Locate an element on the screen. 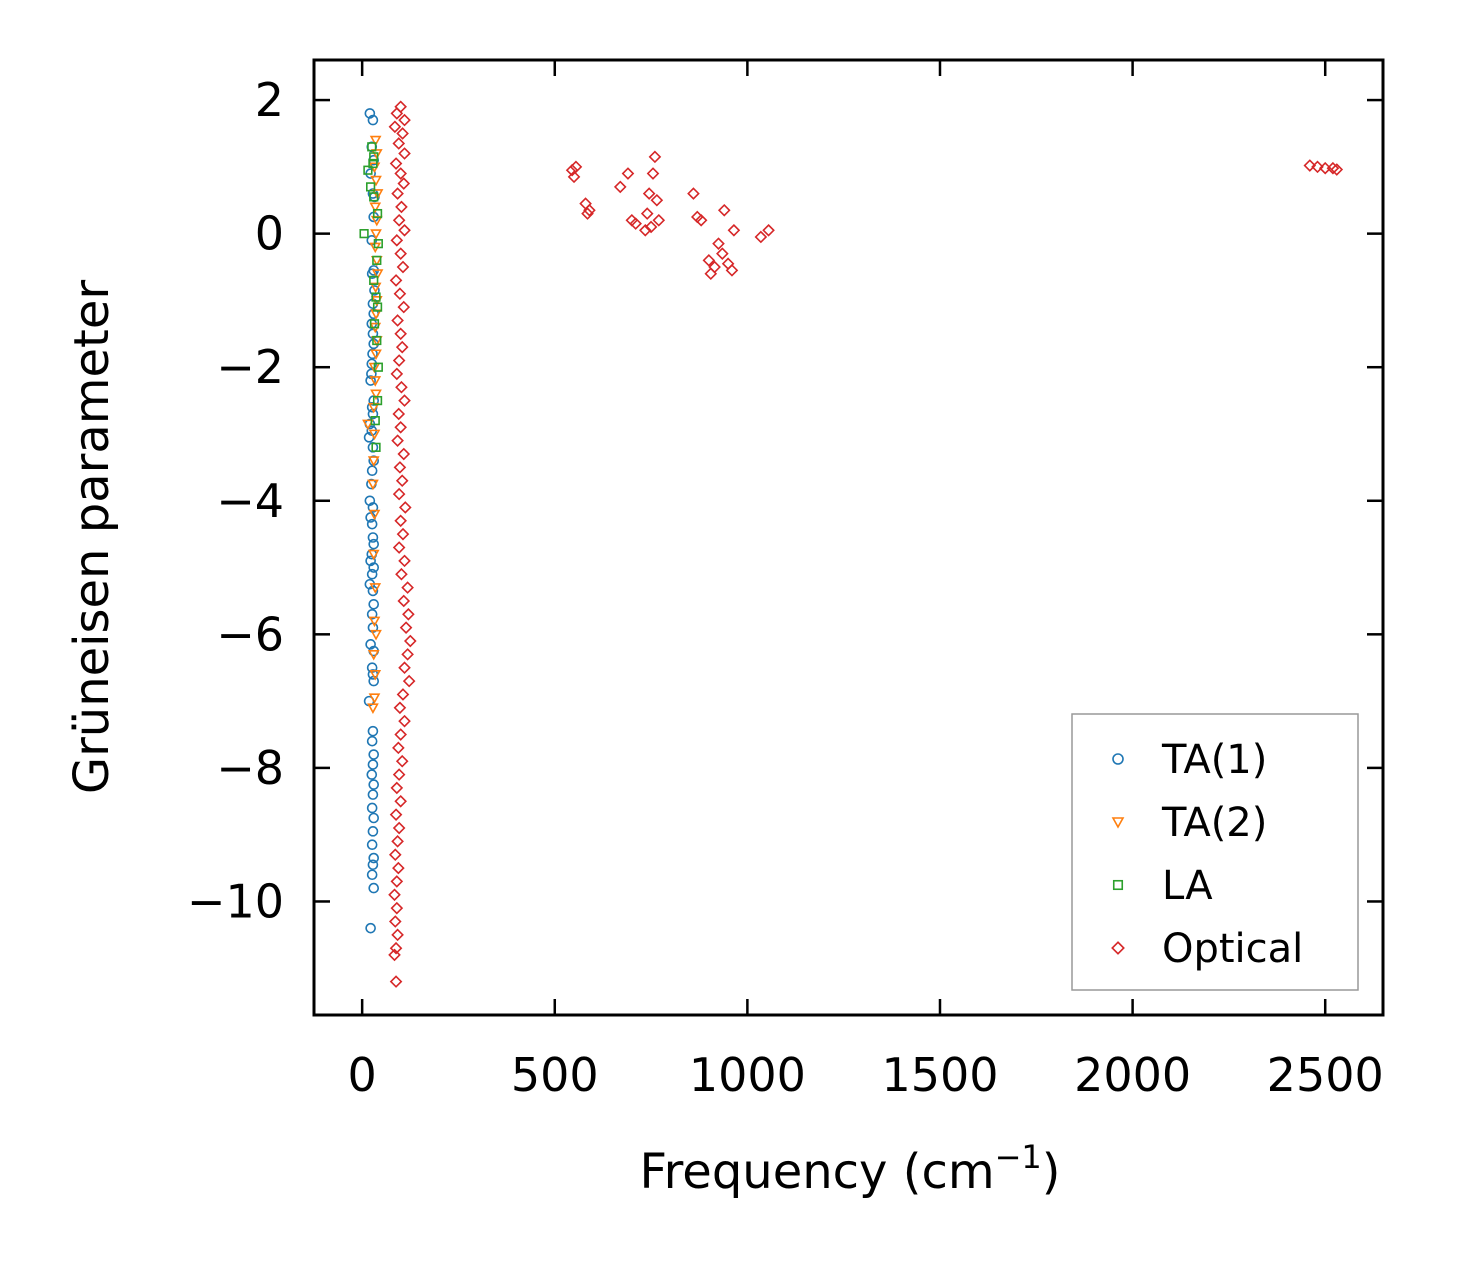 The width and height of the screenshot is (1457, 1264). x-tick-label: 2500 is located at coordinates (1325, 1075).